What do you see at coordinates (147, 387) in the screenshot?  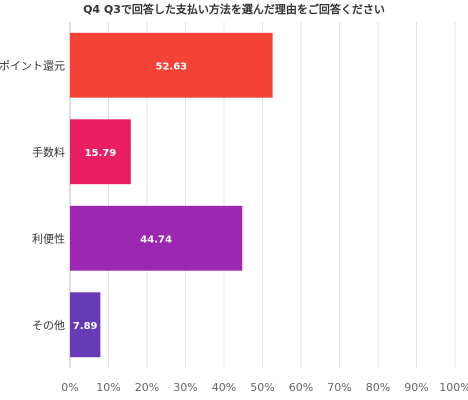 I see `x-tick-label: 20%` at bounding box center [147, 387].